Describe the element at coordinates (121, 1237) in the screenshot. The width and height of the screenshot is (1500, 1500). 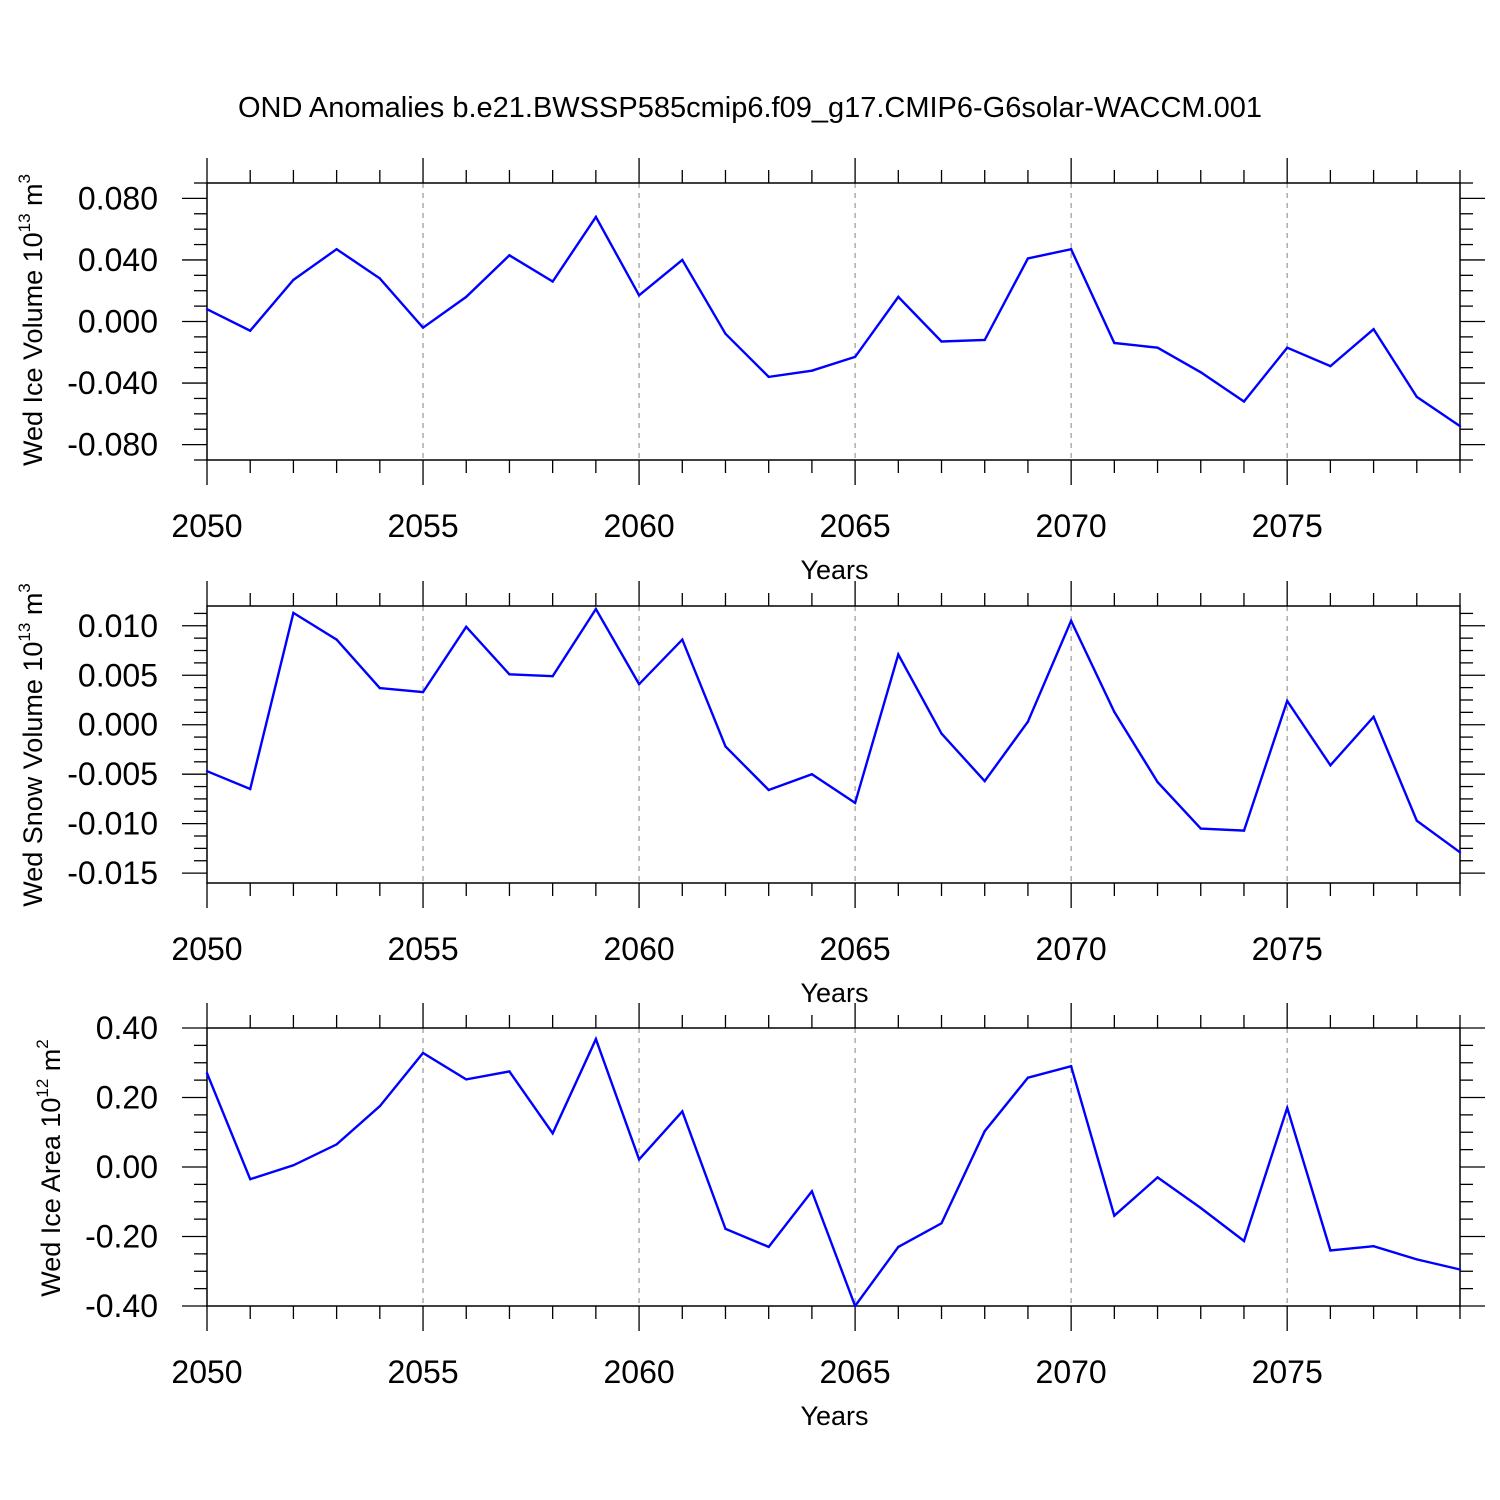
I see `y-tick-label: -0.20` at that location.